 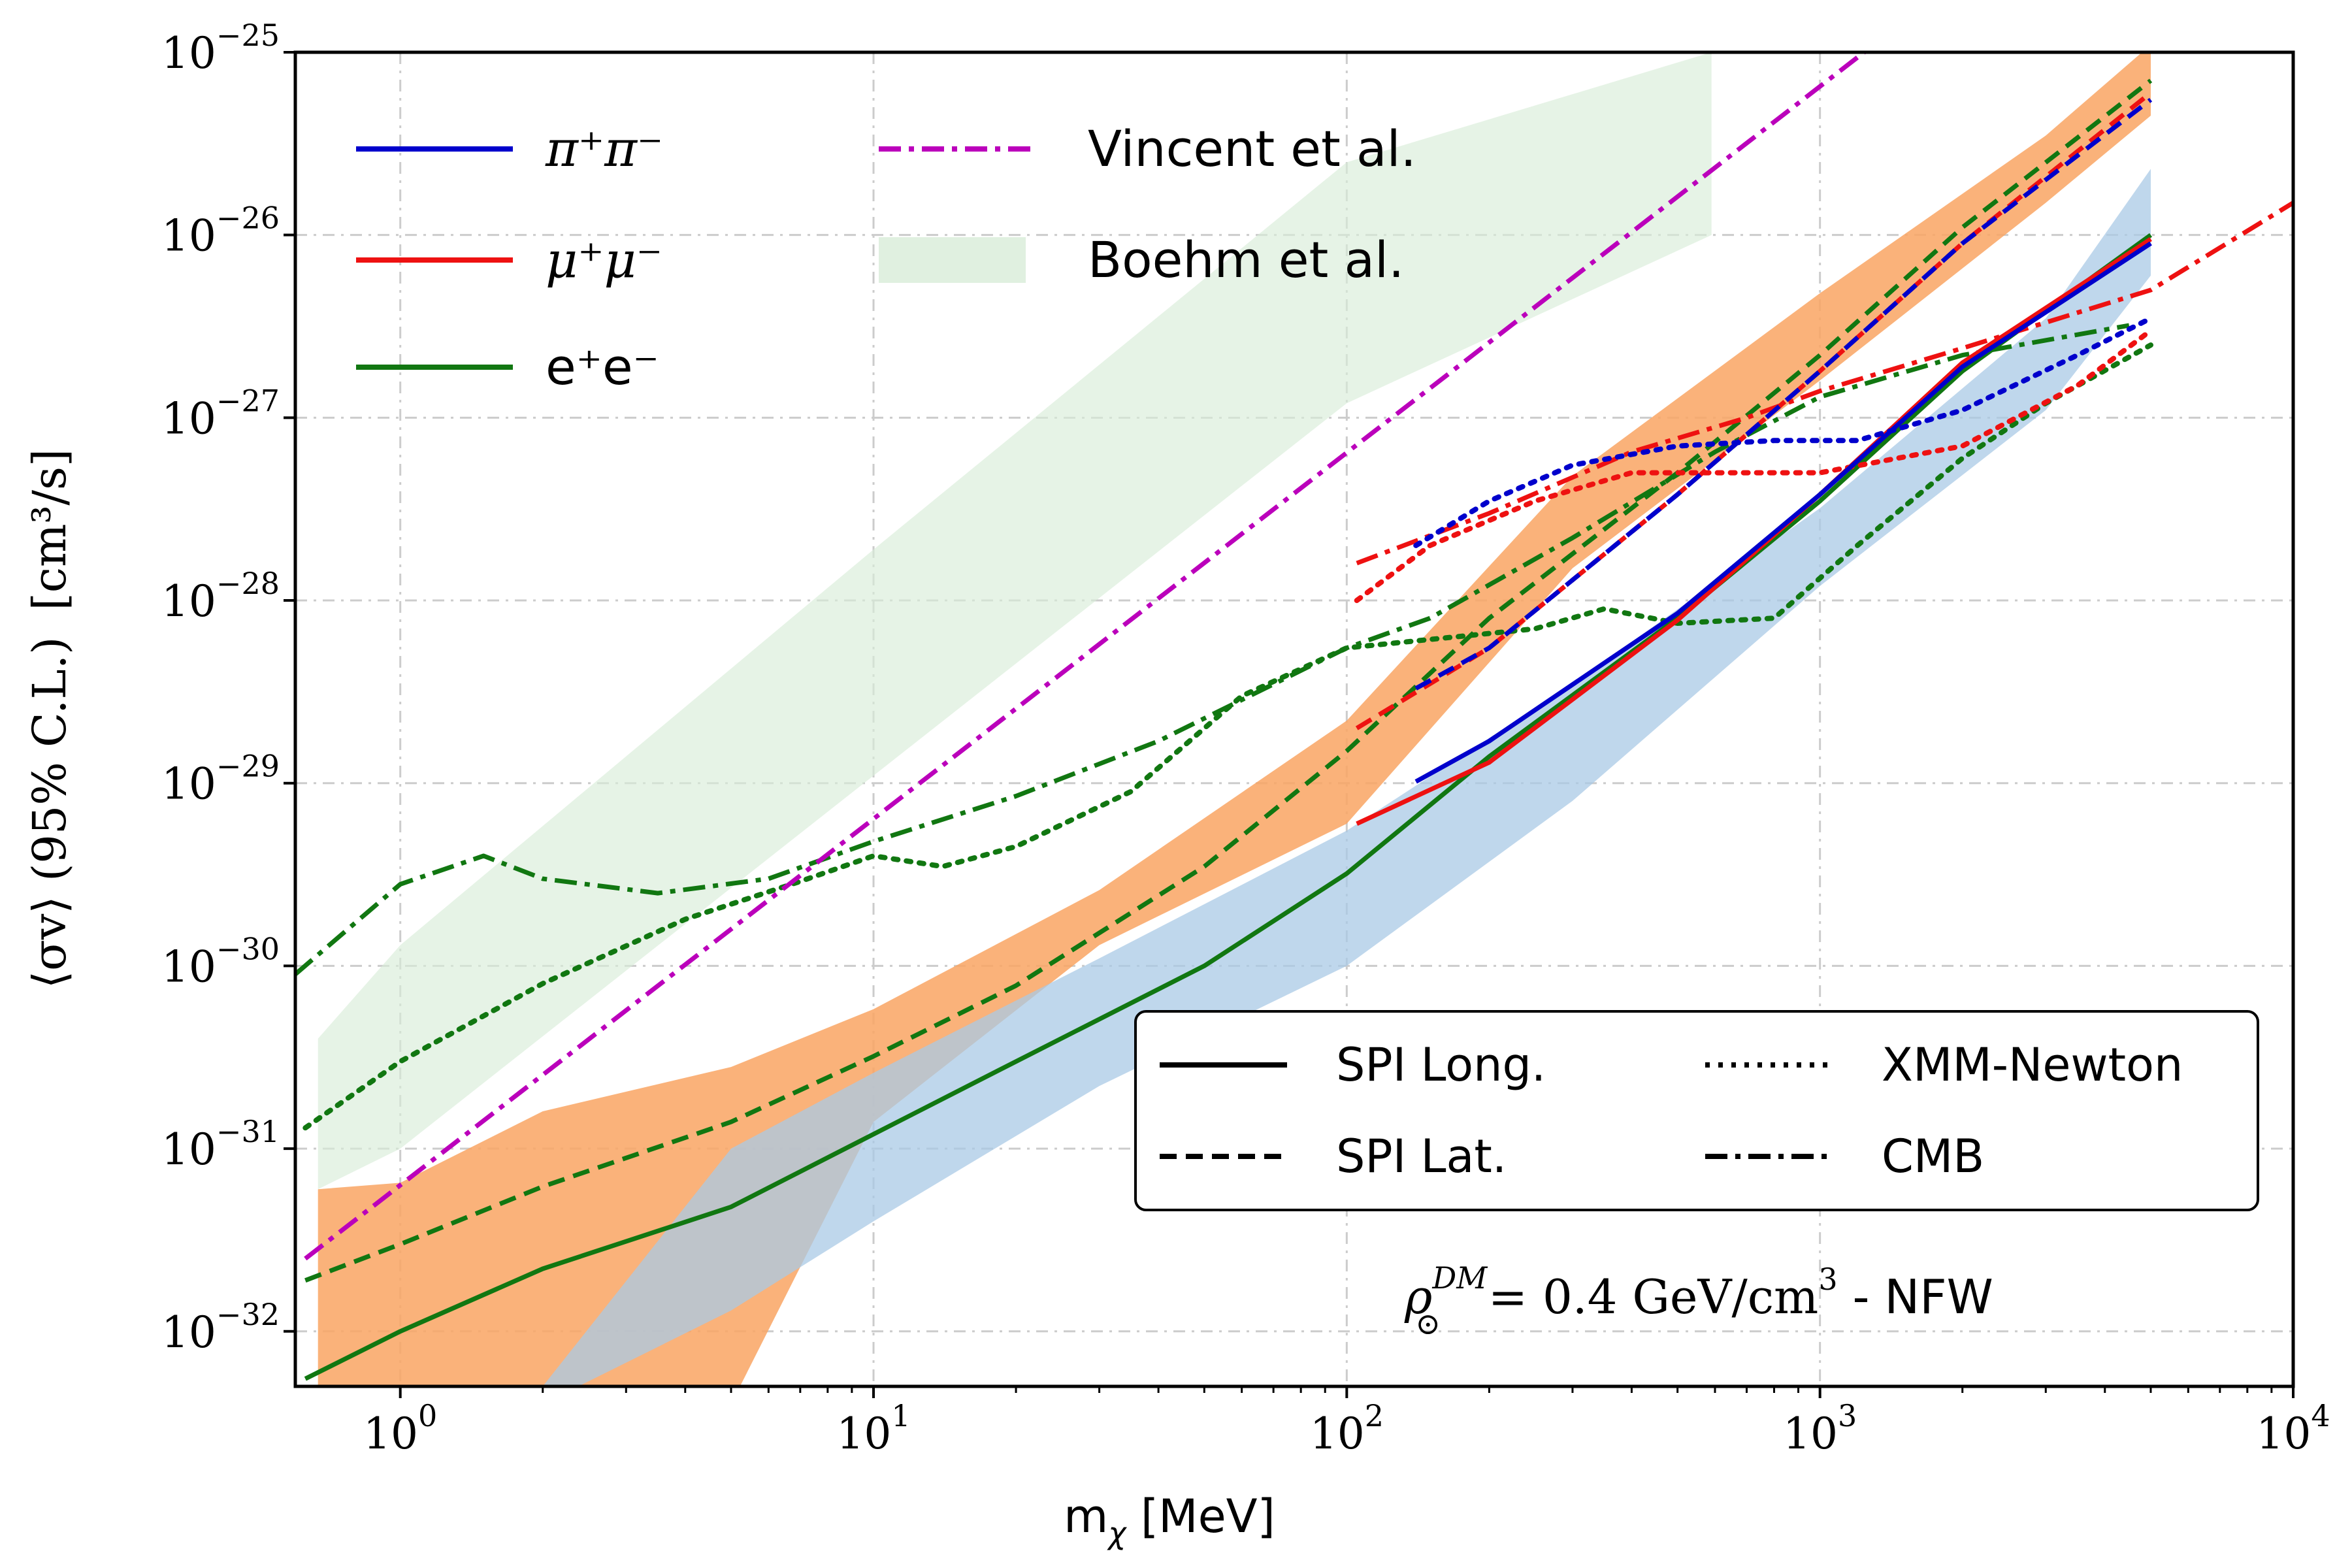 What do you see at coordinates (1783, 432) in the screenshot?
I see `series-pipi-dotted` at bounding box center [1783, 432].